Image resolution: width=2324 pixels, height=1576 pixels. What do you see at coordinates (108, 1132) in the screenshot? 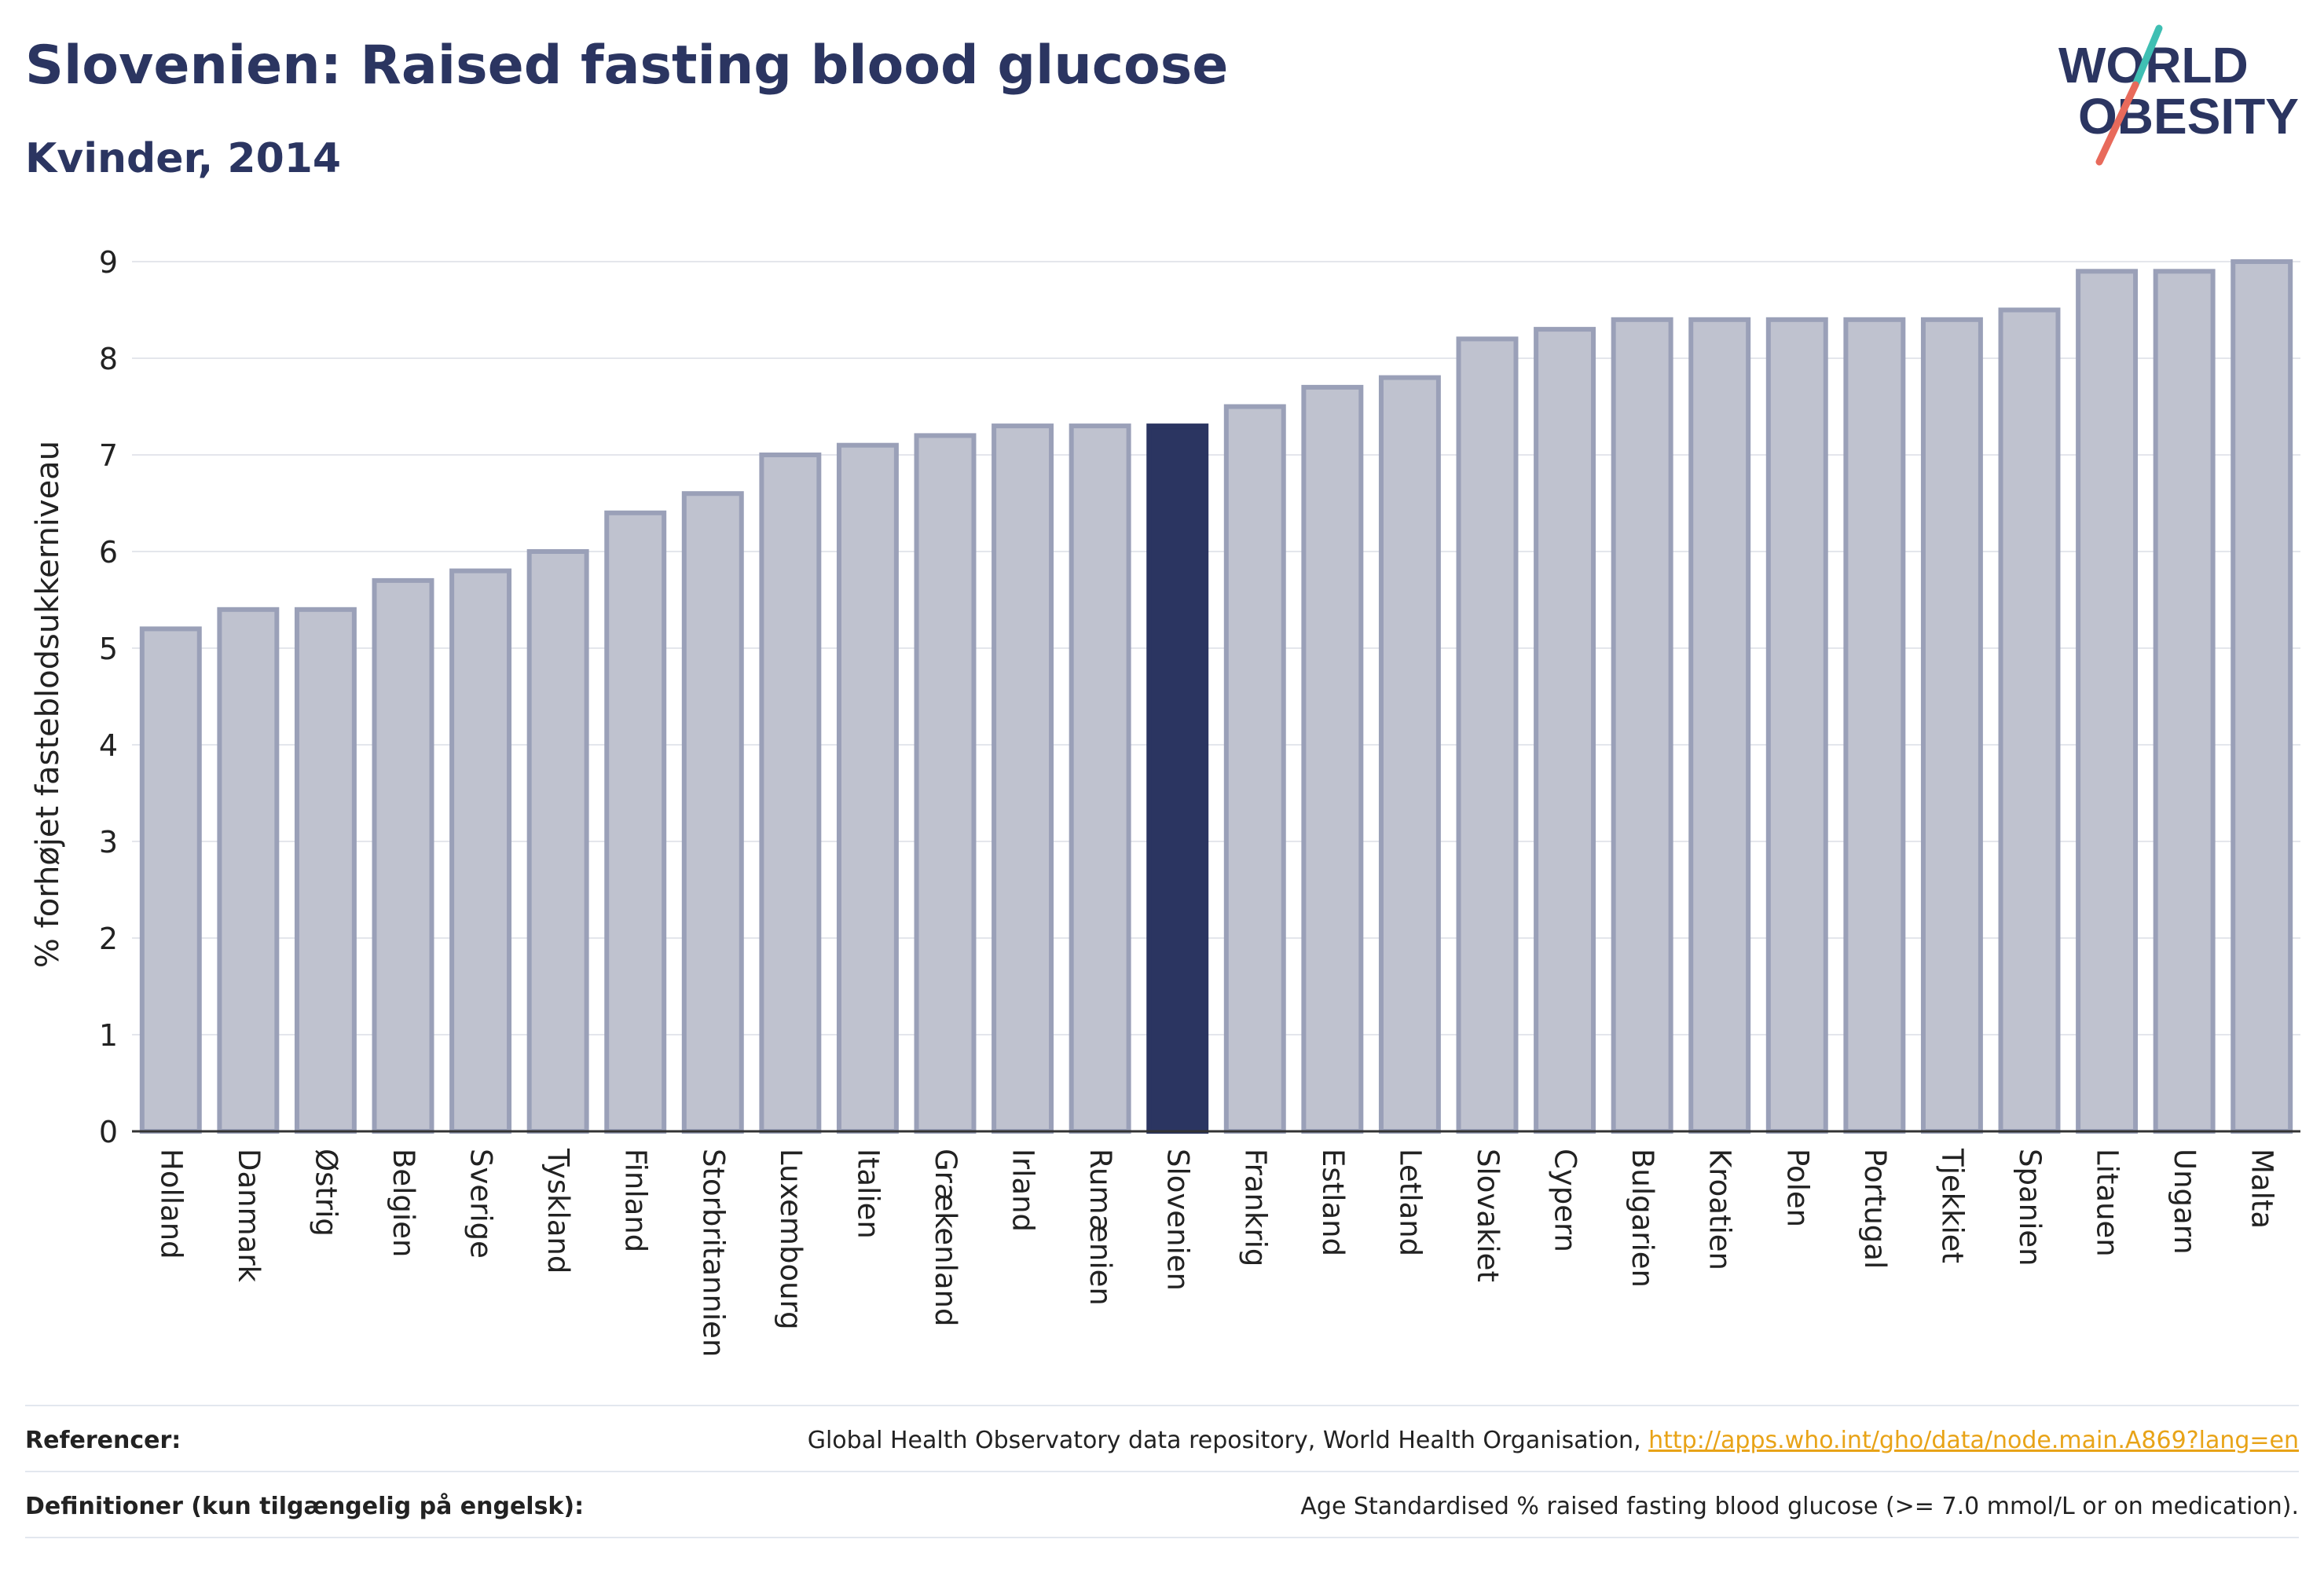
I see `y-tick-label: 0` at bounding box center [108, 1132].